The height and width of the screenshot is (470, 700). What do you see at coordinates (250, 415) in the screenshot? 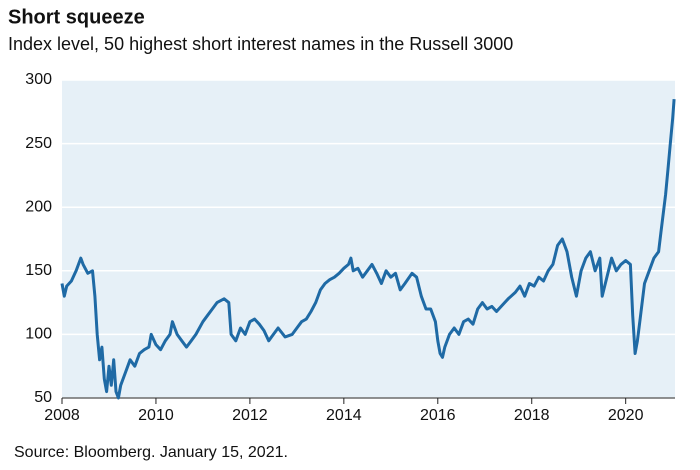
I see `x-tick-label: 2012` at bounding box center [250, 415].